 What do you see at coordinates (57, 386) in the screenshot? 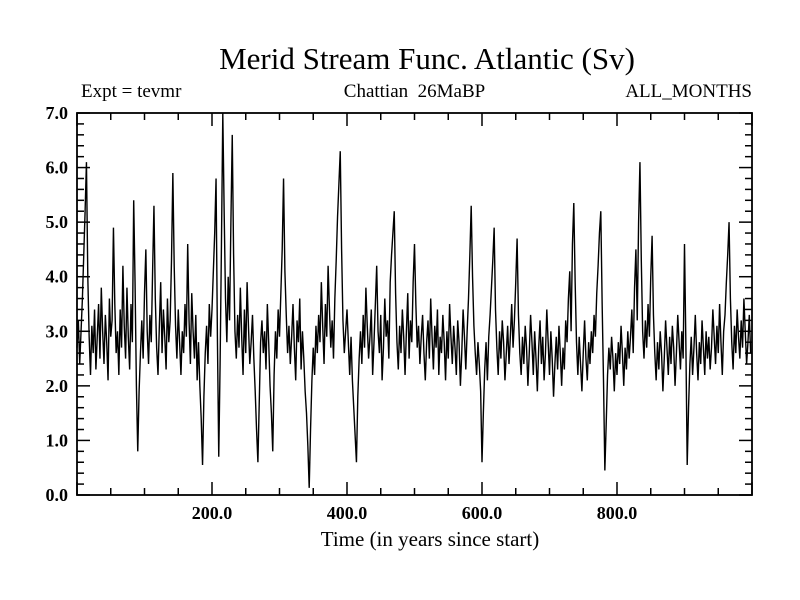
I see `svg-text: 2.0` at bounding box center [57, 386].